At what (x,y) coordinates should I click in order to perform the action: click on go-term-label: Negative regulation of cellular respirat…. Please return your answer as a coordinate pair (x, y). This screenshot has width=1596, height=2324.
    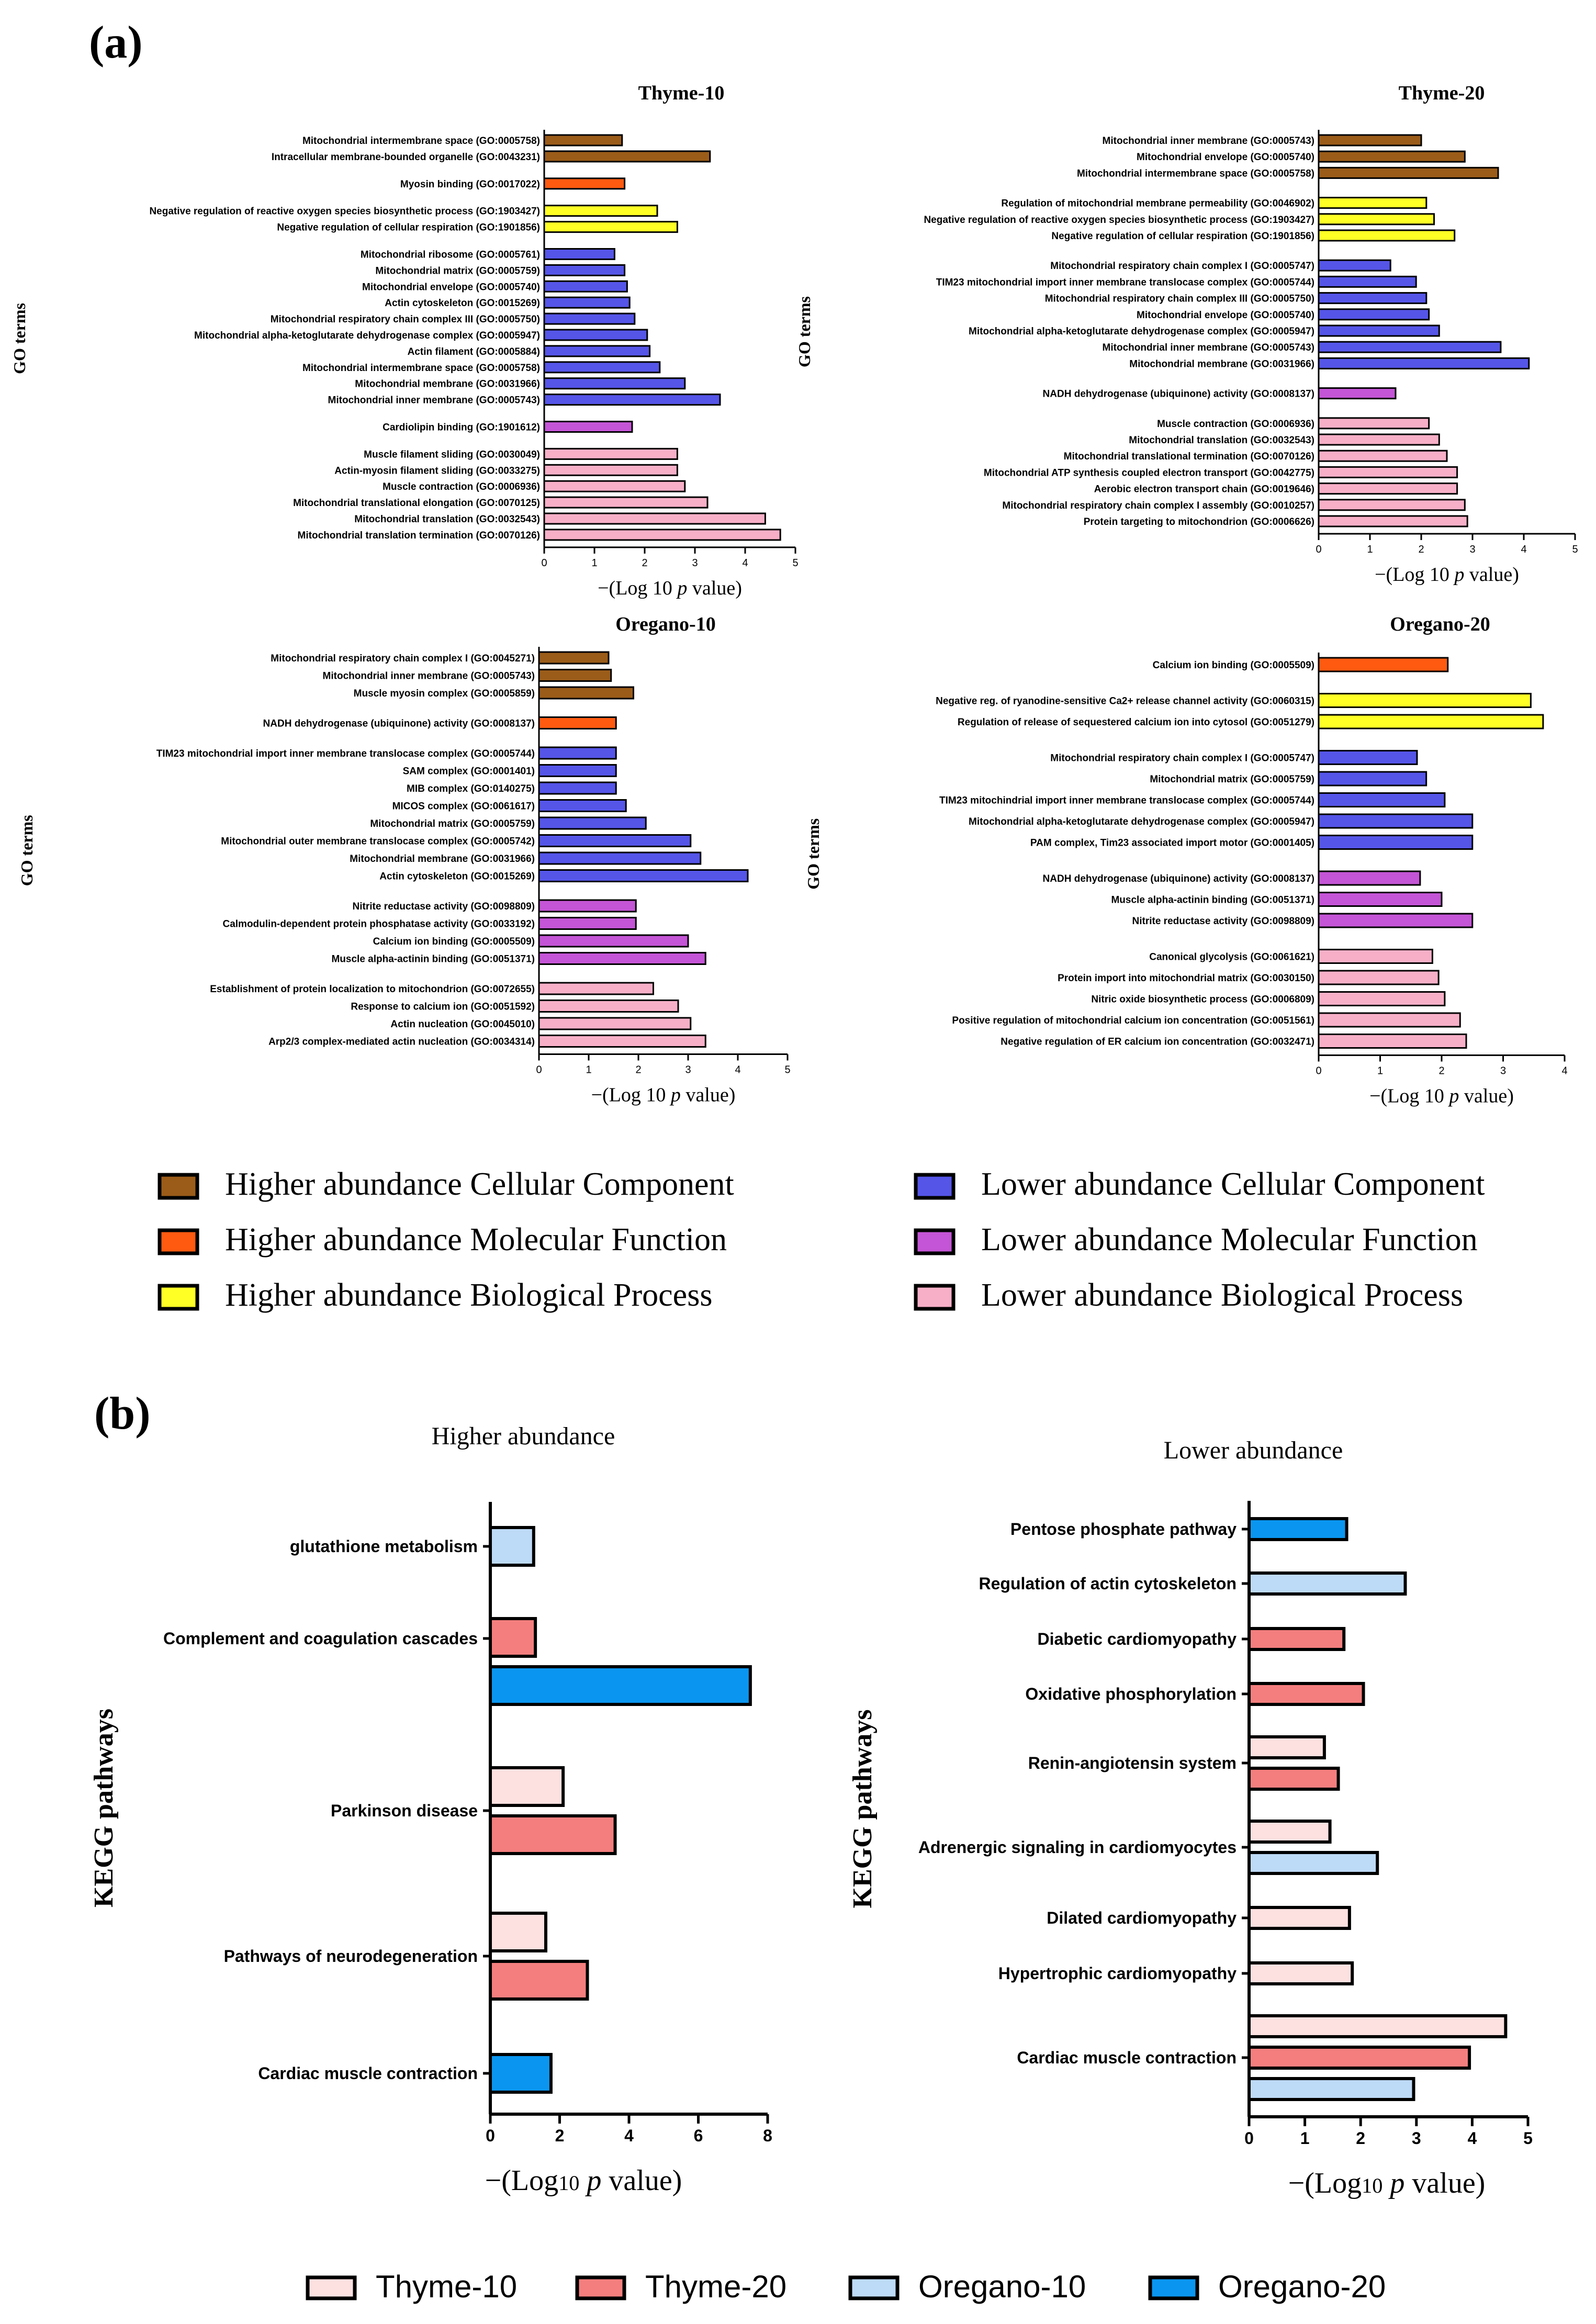
    Looking at the image, I should click on (408, 228).